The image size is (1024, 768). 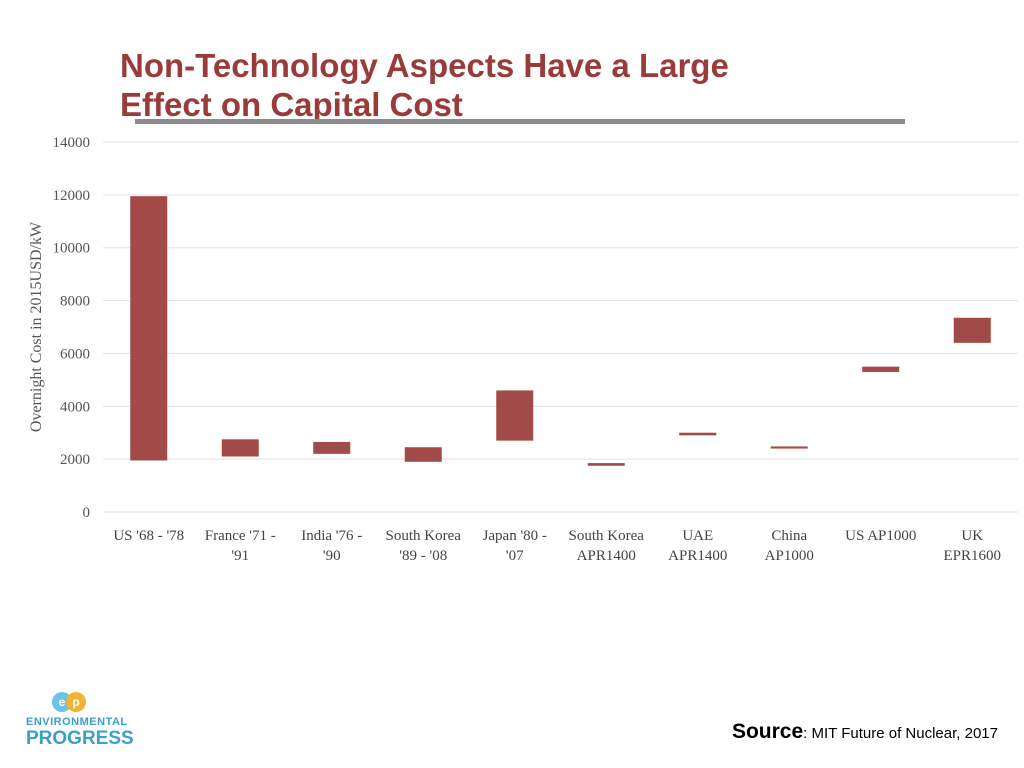 What do you see at coordinates (75, 302) in the screenshot?
I see `y-tick-label: 8000` at bounding box center [75, 302].